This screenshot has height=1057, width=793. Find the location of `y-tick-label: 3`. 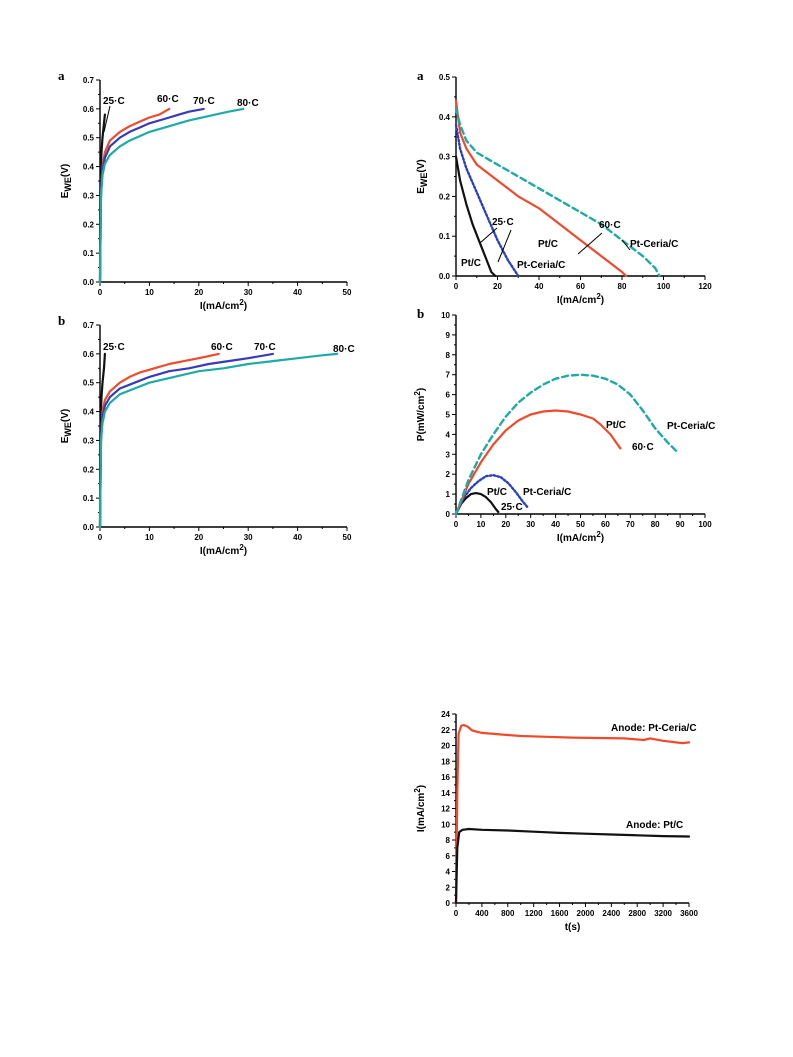

y-tick-label: 3 is located at coordinates (448, 454).